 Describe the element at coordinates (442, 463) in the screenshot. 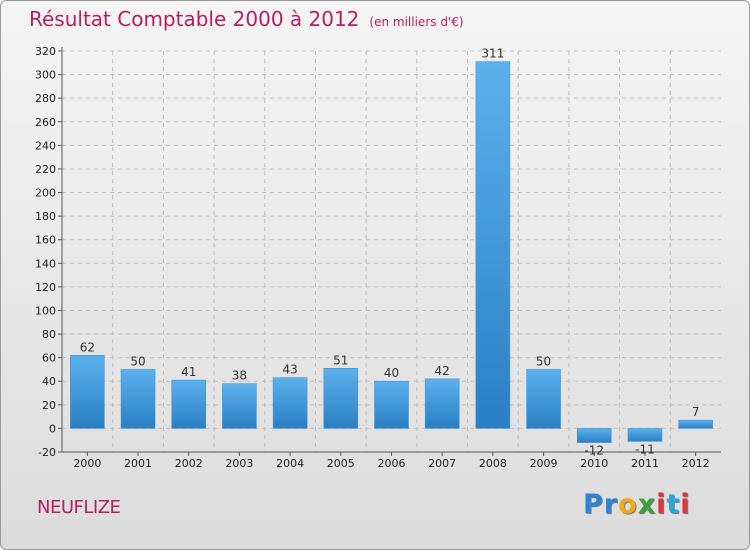

I see `x-tick-label: 2007` at that location.